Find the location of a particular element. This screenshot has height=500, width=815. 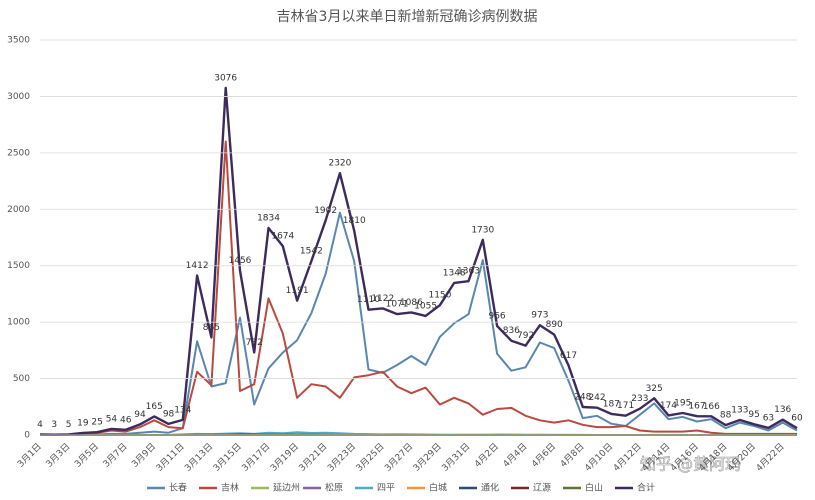

data-label: 1456 is located at coordinates (240, 261).